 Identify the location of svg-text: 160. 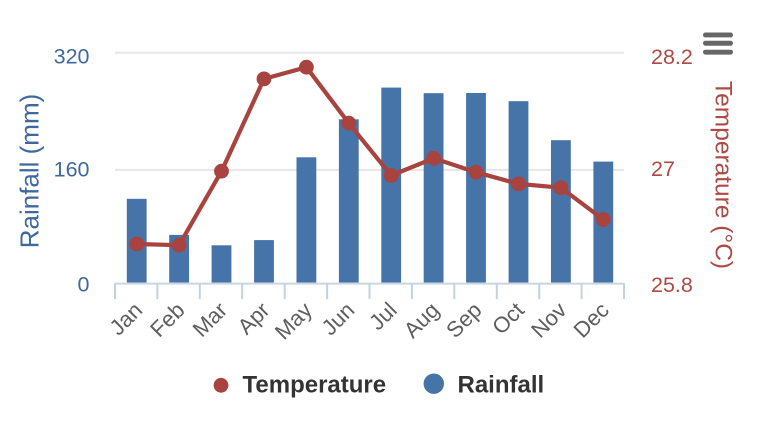
(72, 170).